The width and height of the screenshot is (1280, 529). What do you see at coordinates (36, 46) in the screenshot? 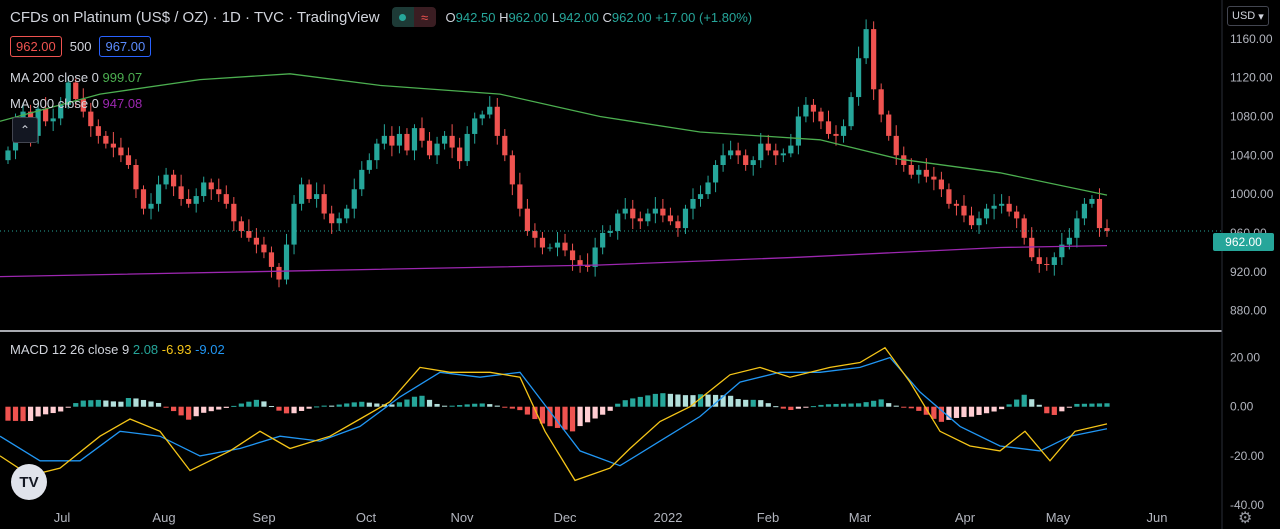
I see `sell-button: 962.00` at bounding box center [36, 46].